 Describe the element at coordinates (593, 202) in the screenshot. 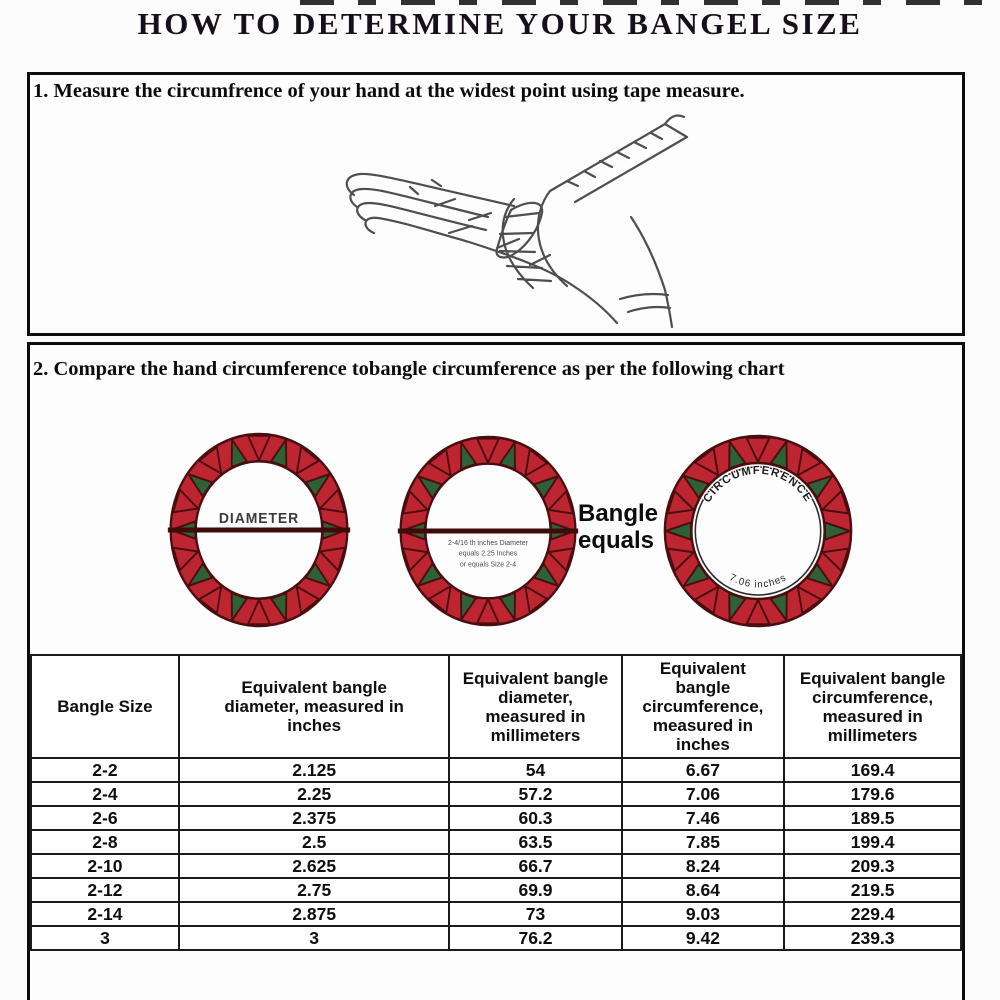

I see `tape-measure` at that location.